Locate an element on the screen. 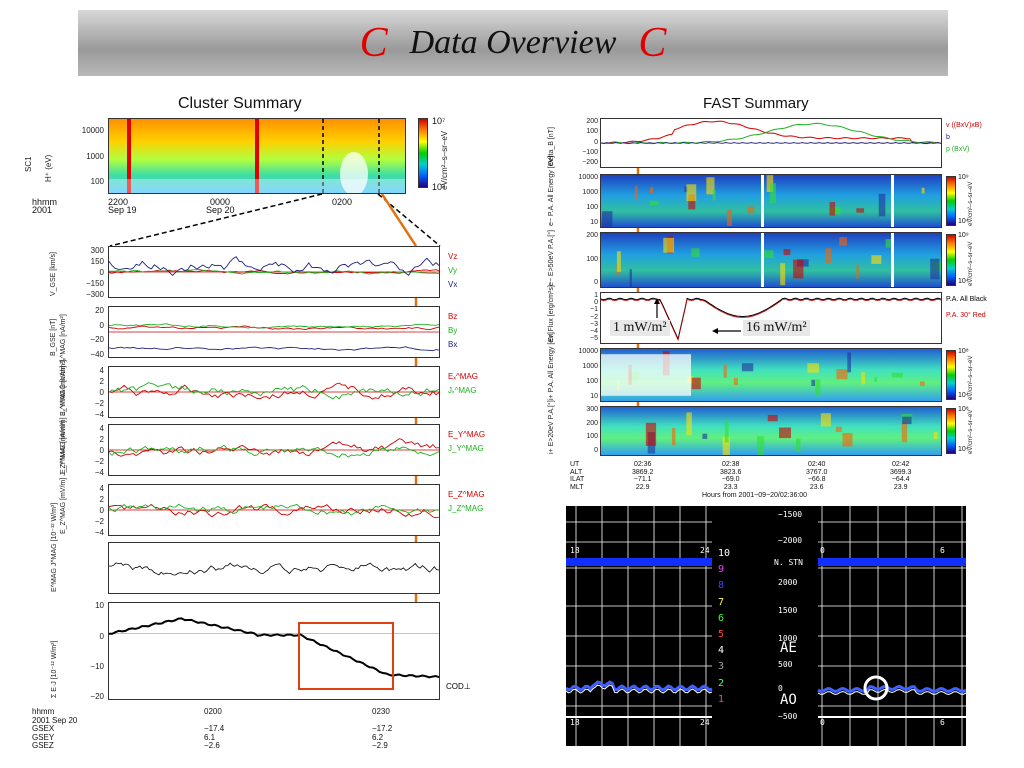 The width and height of the screenshot is (1024, 768). fast-table-col: 02:40 3767.0 −66.8 23.6 is located at coordinates (817, 476).